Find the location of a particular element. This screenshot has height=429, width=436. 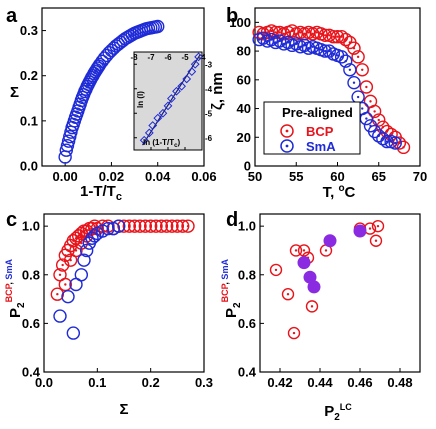

panel-a-plot-frame is located at coordinates (123, 87).